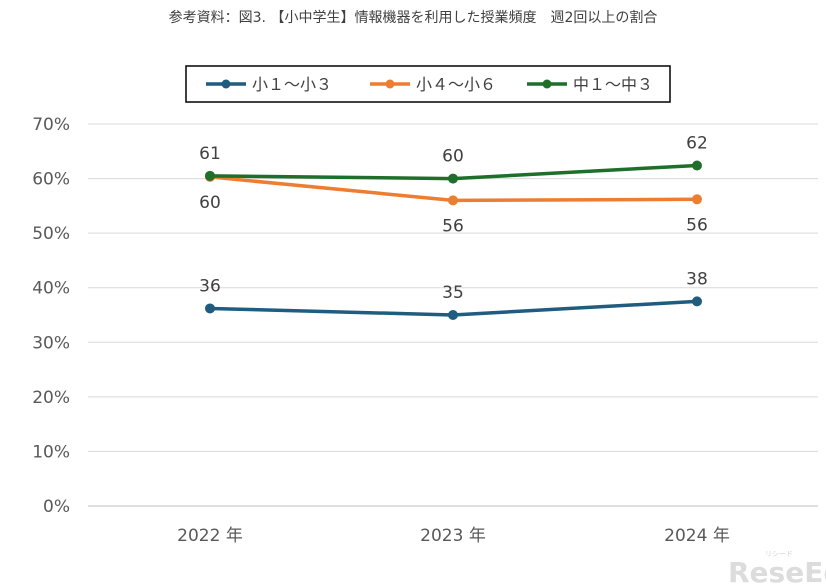  What do you see at coordinates (51, 125) in the screenshot?
I see `y-tick-label: 70%` at bounding box center [51, 125].